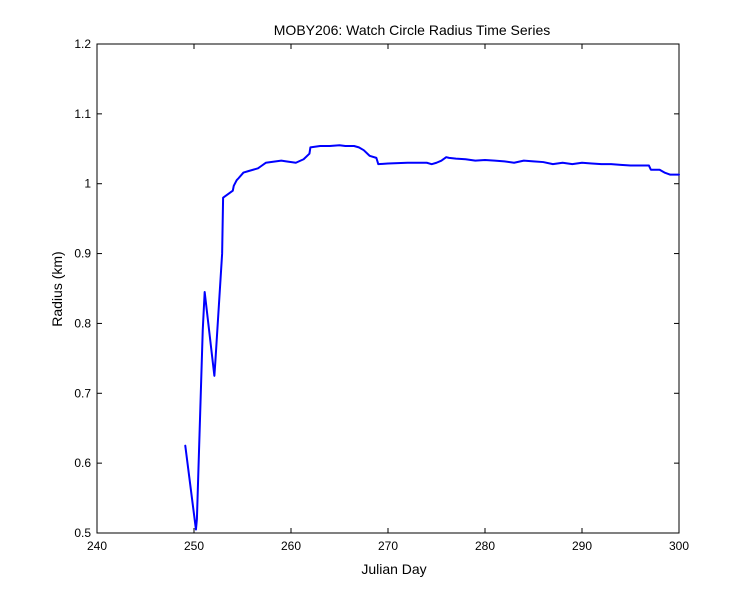 Image resolution: width=750 pixels, height=600 pixels. I want to click on x-tick-label: 280, so click(485, 546).